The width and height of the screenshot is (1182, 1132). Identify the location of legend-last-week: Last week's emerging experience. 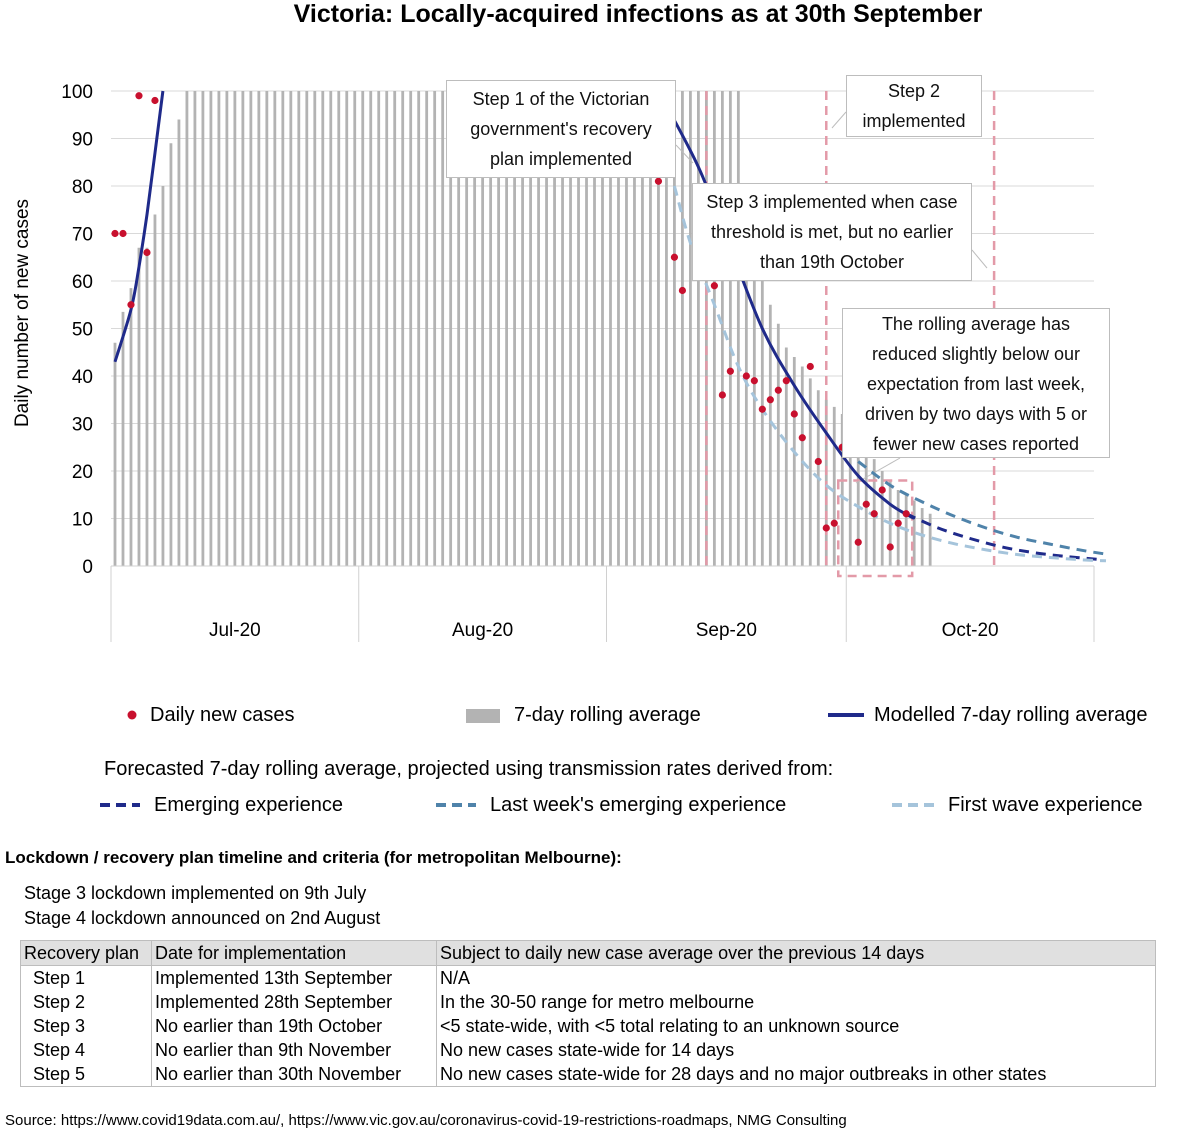
(611, 805).